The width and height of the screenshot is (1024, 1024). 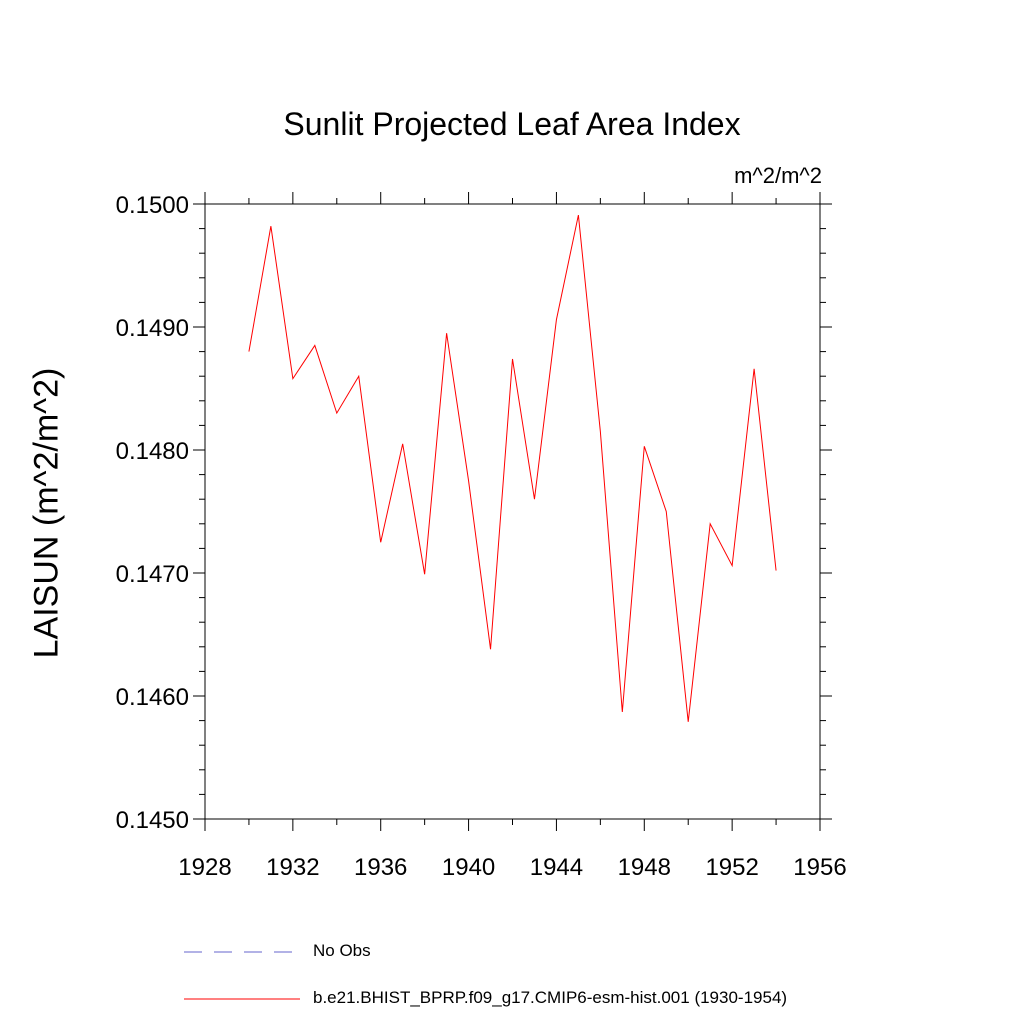 What do you see at coordinates (556, 867) in the screenshot?
I see `x-tick-label: 1944` at bounding box center [556, 867].